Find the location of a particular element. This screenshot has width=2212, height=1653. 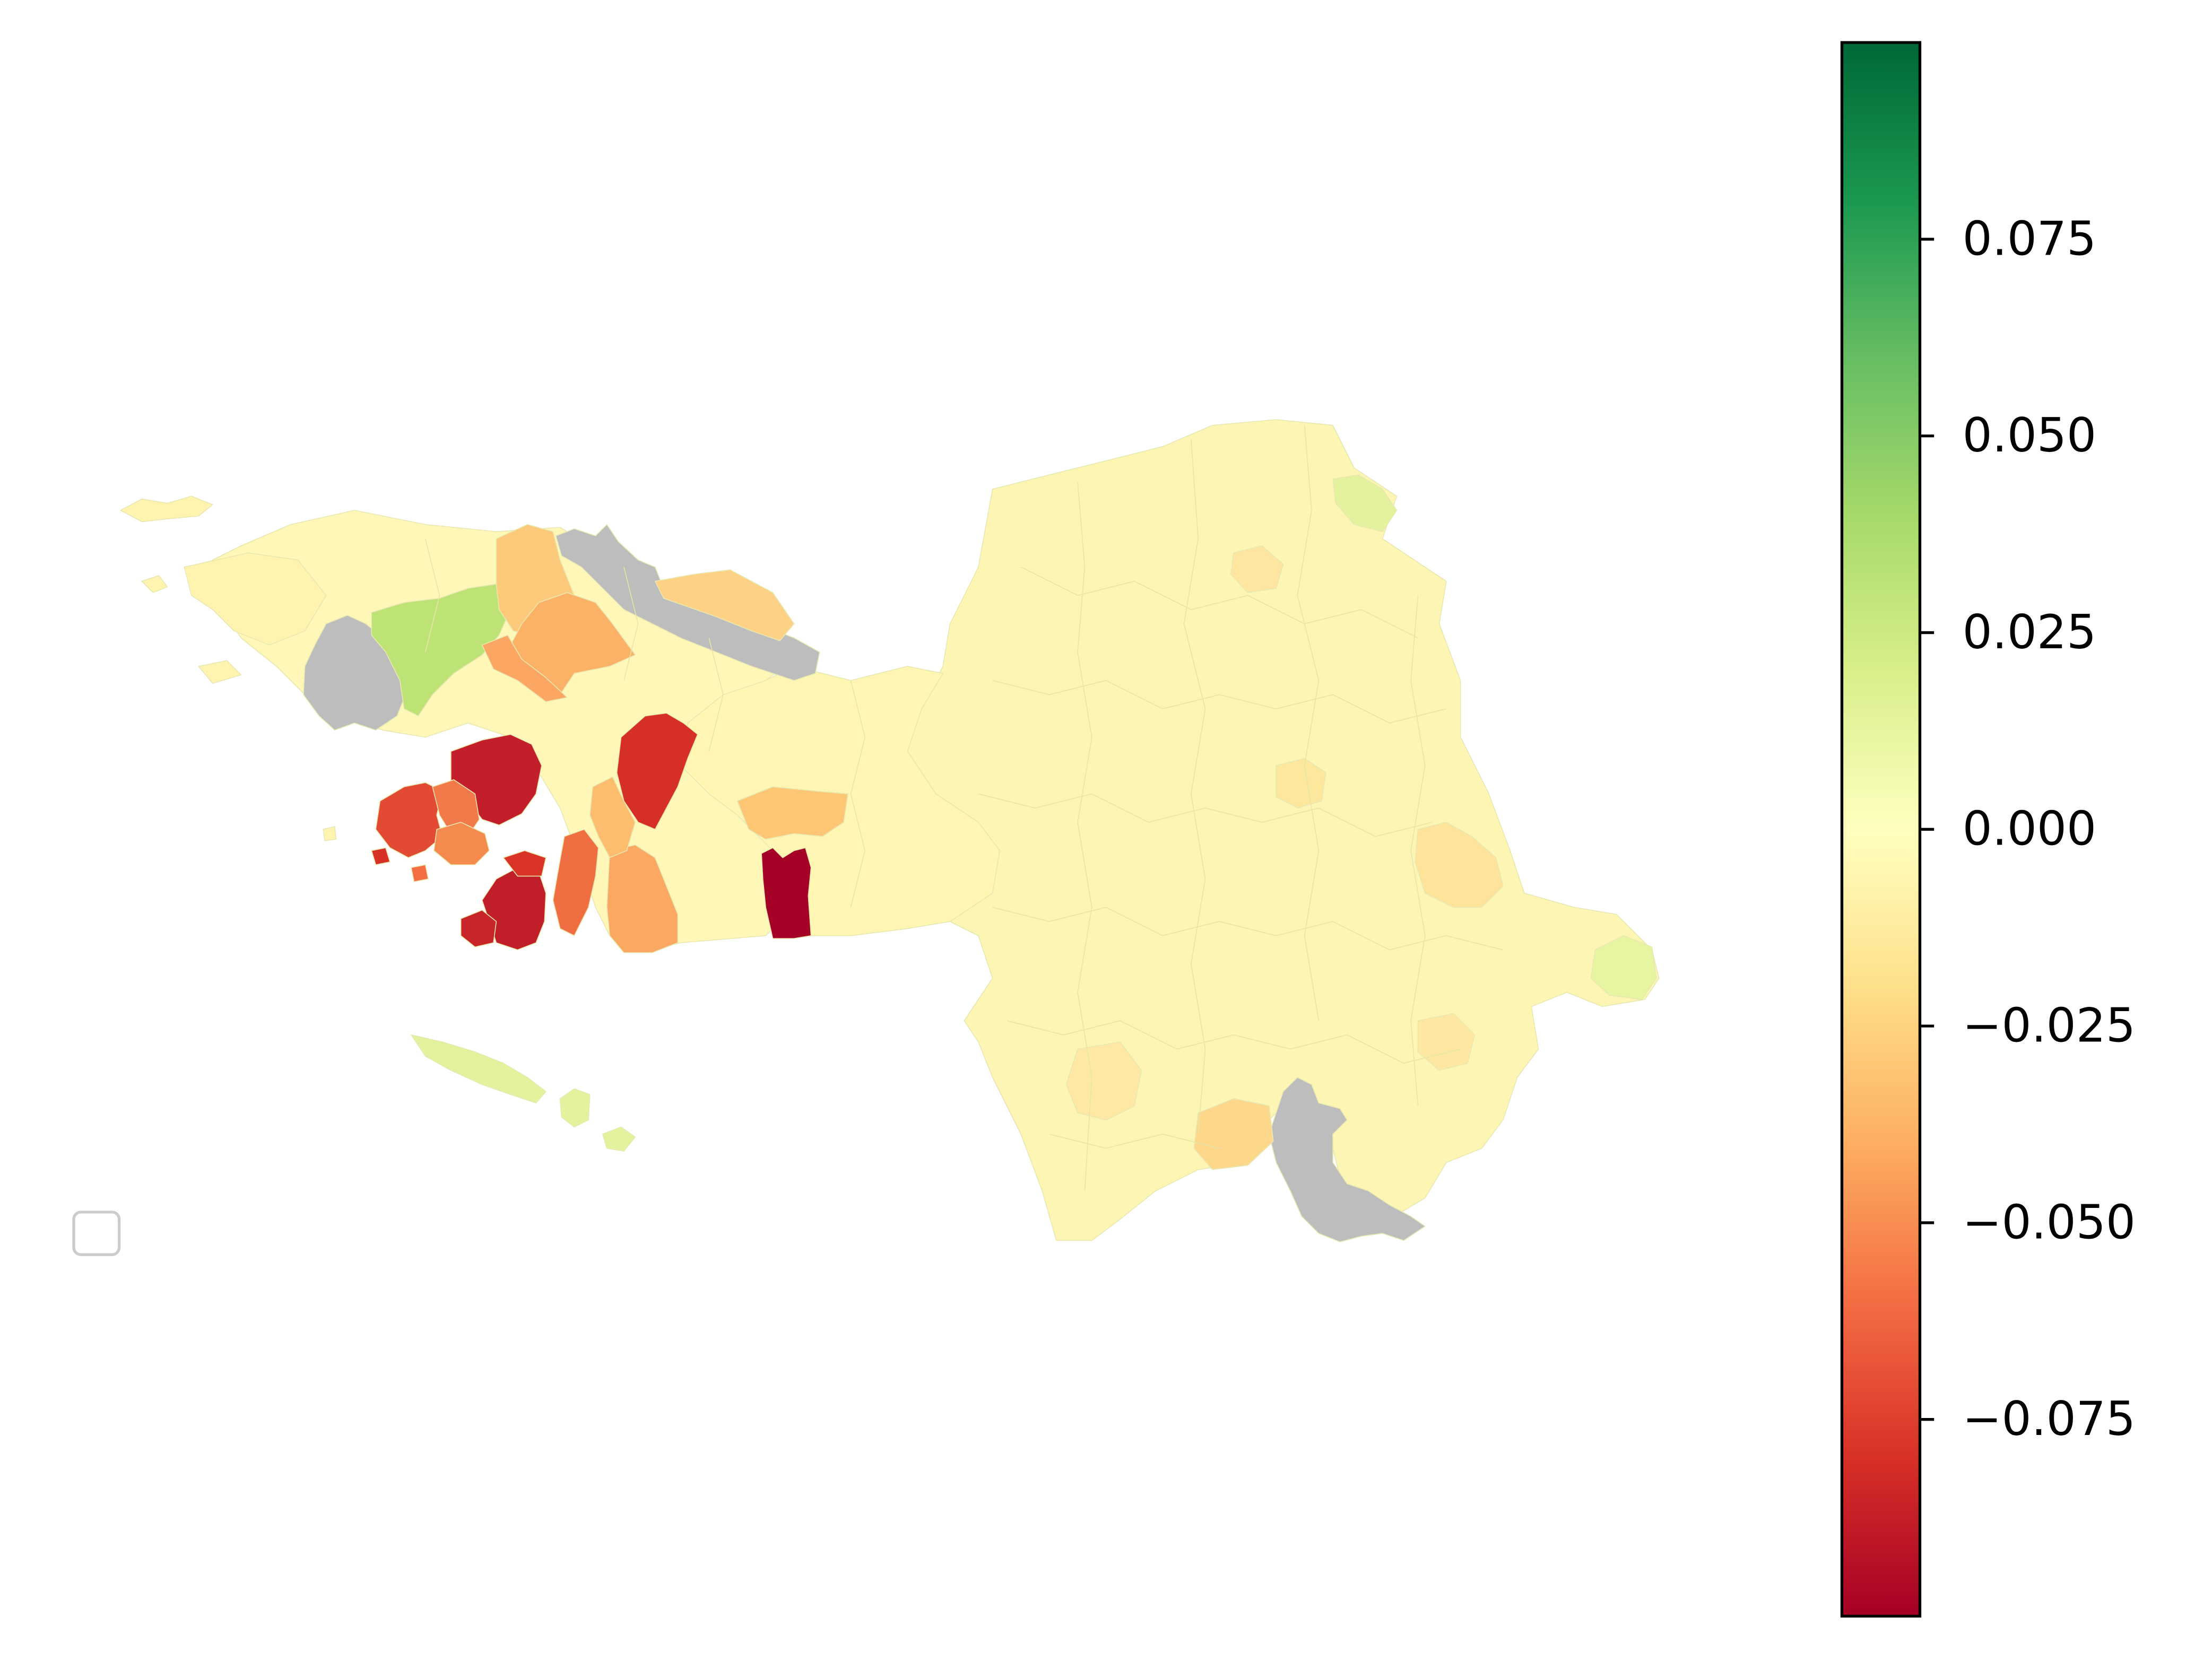

colorbar-tick-label: 0.075 is located at coordinates (2029, 238).